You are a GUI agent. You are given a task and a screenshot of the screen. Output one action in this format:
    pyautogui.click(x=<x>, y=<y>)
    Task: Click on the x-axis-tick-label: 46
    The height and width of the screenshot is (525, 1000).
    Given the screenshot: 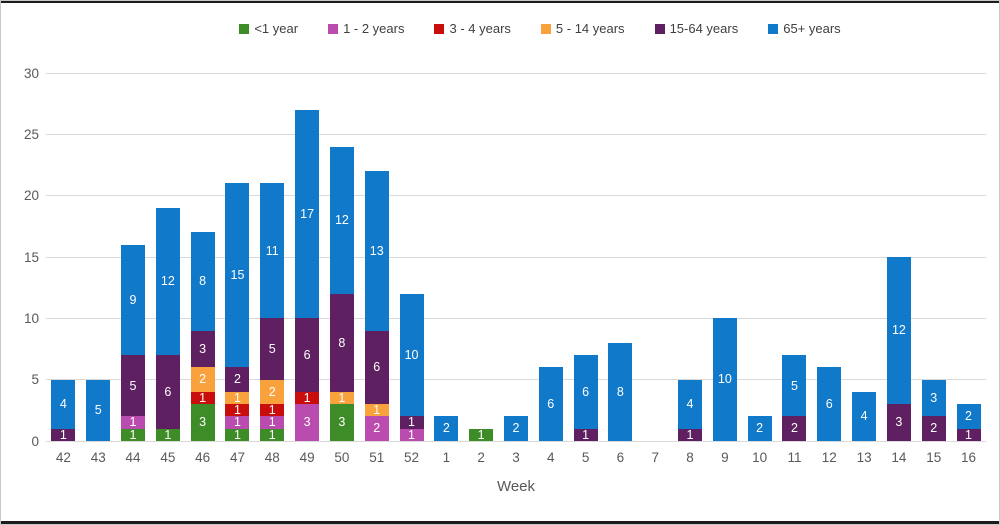 What is the action you would take?
    pyautogui.click(x=203, y=457)
    